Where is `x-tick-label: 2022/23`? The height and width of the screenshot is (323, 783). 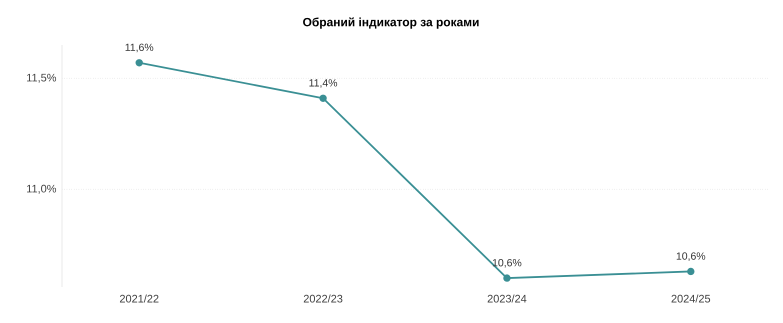
x-tick-label: 2022/23 is located at coordinates (323, 298).